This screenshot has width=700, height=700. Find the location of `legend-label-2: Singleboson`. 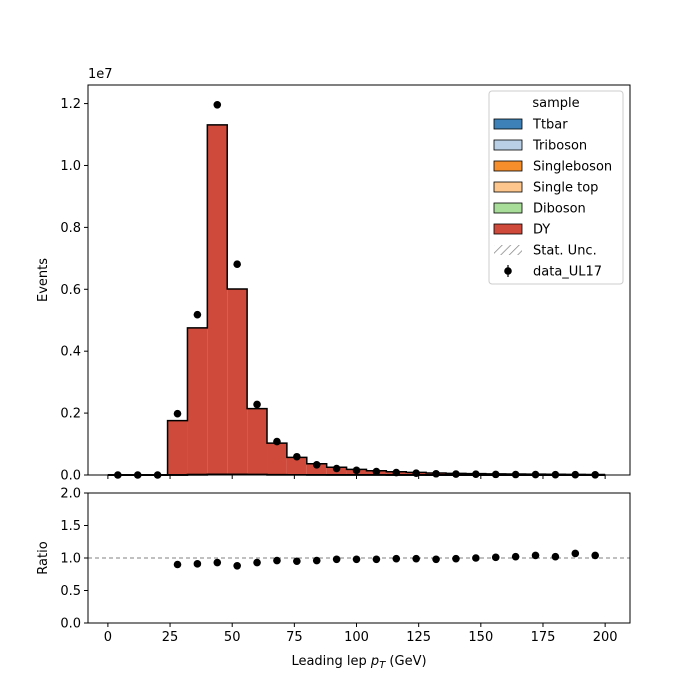

legend-label-2: Singleboson is located at coordinates (572, 167).